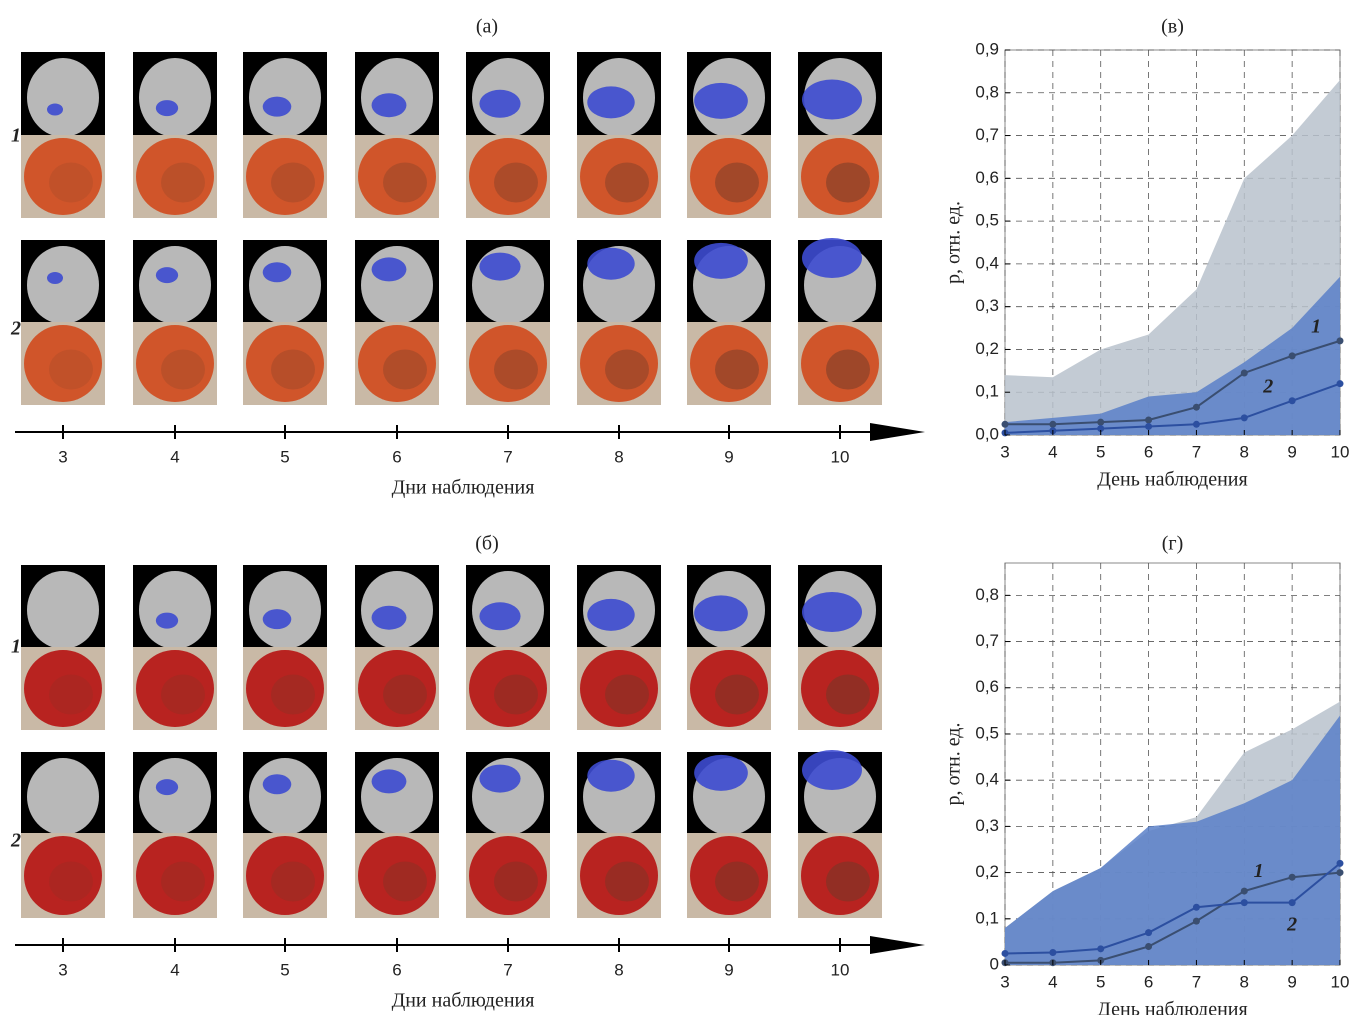 This screenshot has width=1351, height=1015. What do you see at coordinates (1173, 544) in the screenshot?
I see `chart-title: (г)` at bounding box center [1173, 544].